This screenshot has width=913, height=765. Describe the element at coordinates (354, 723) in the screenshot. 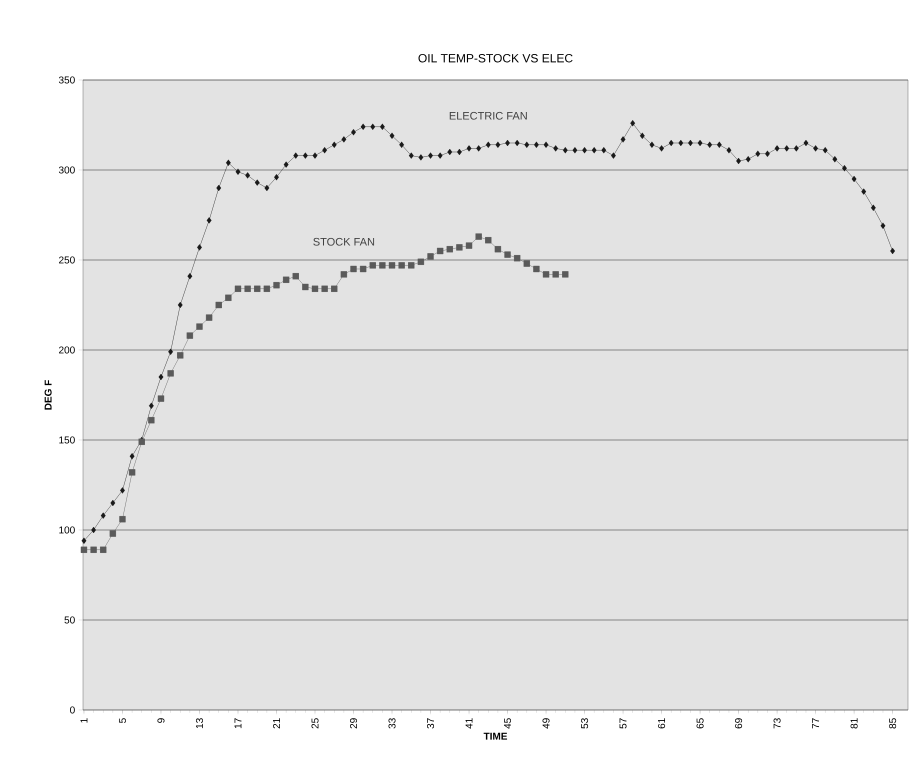

I see `x-tick-label: 29` at that location.